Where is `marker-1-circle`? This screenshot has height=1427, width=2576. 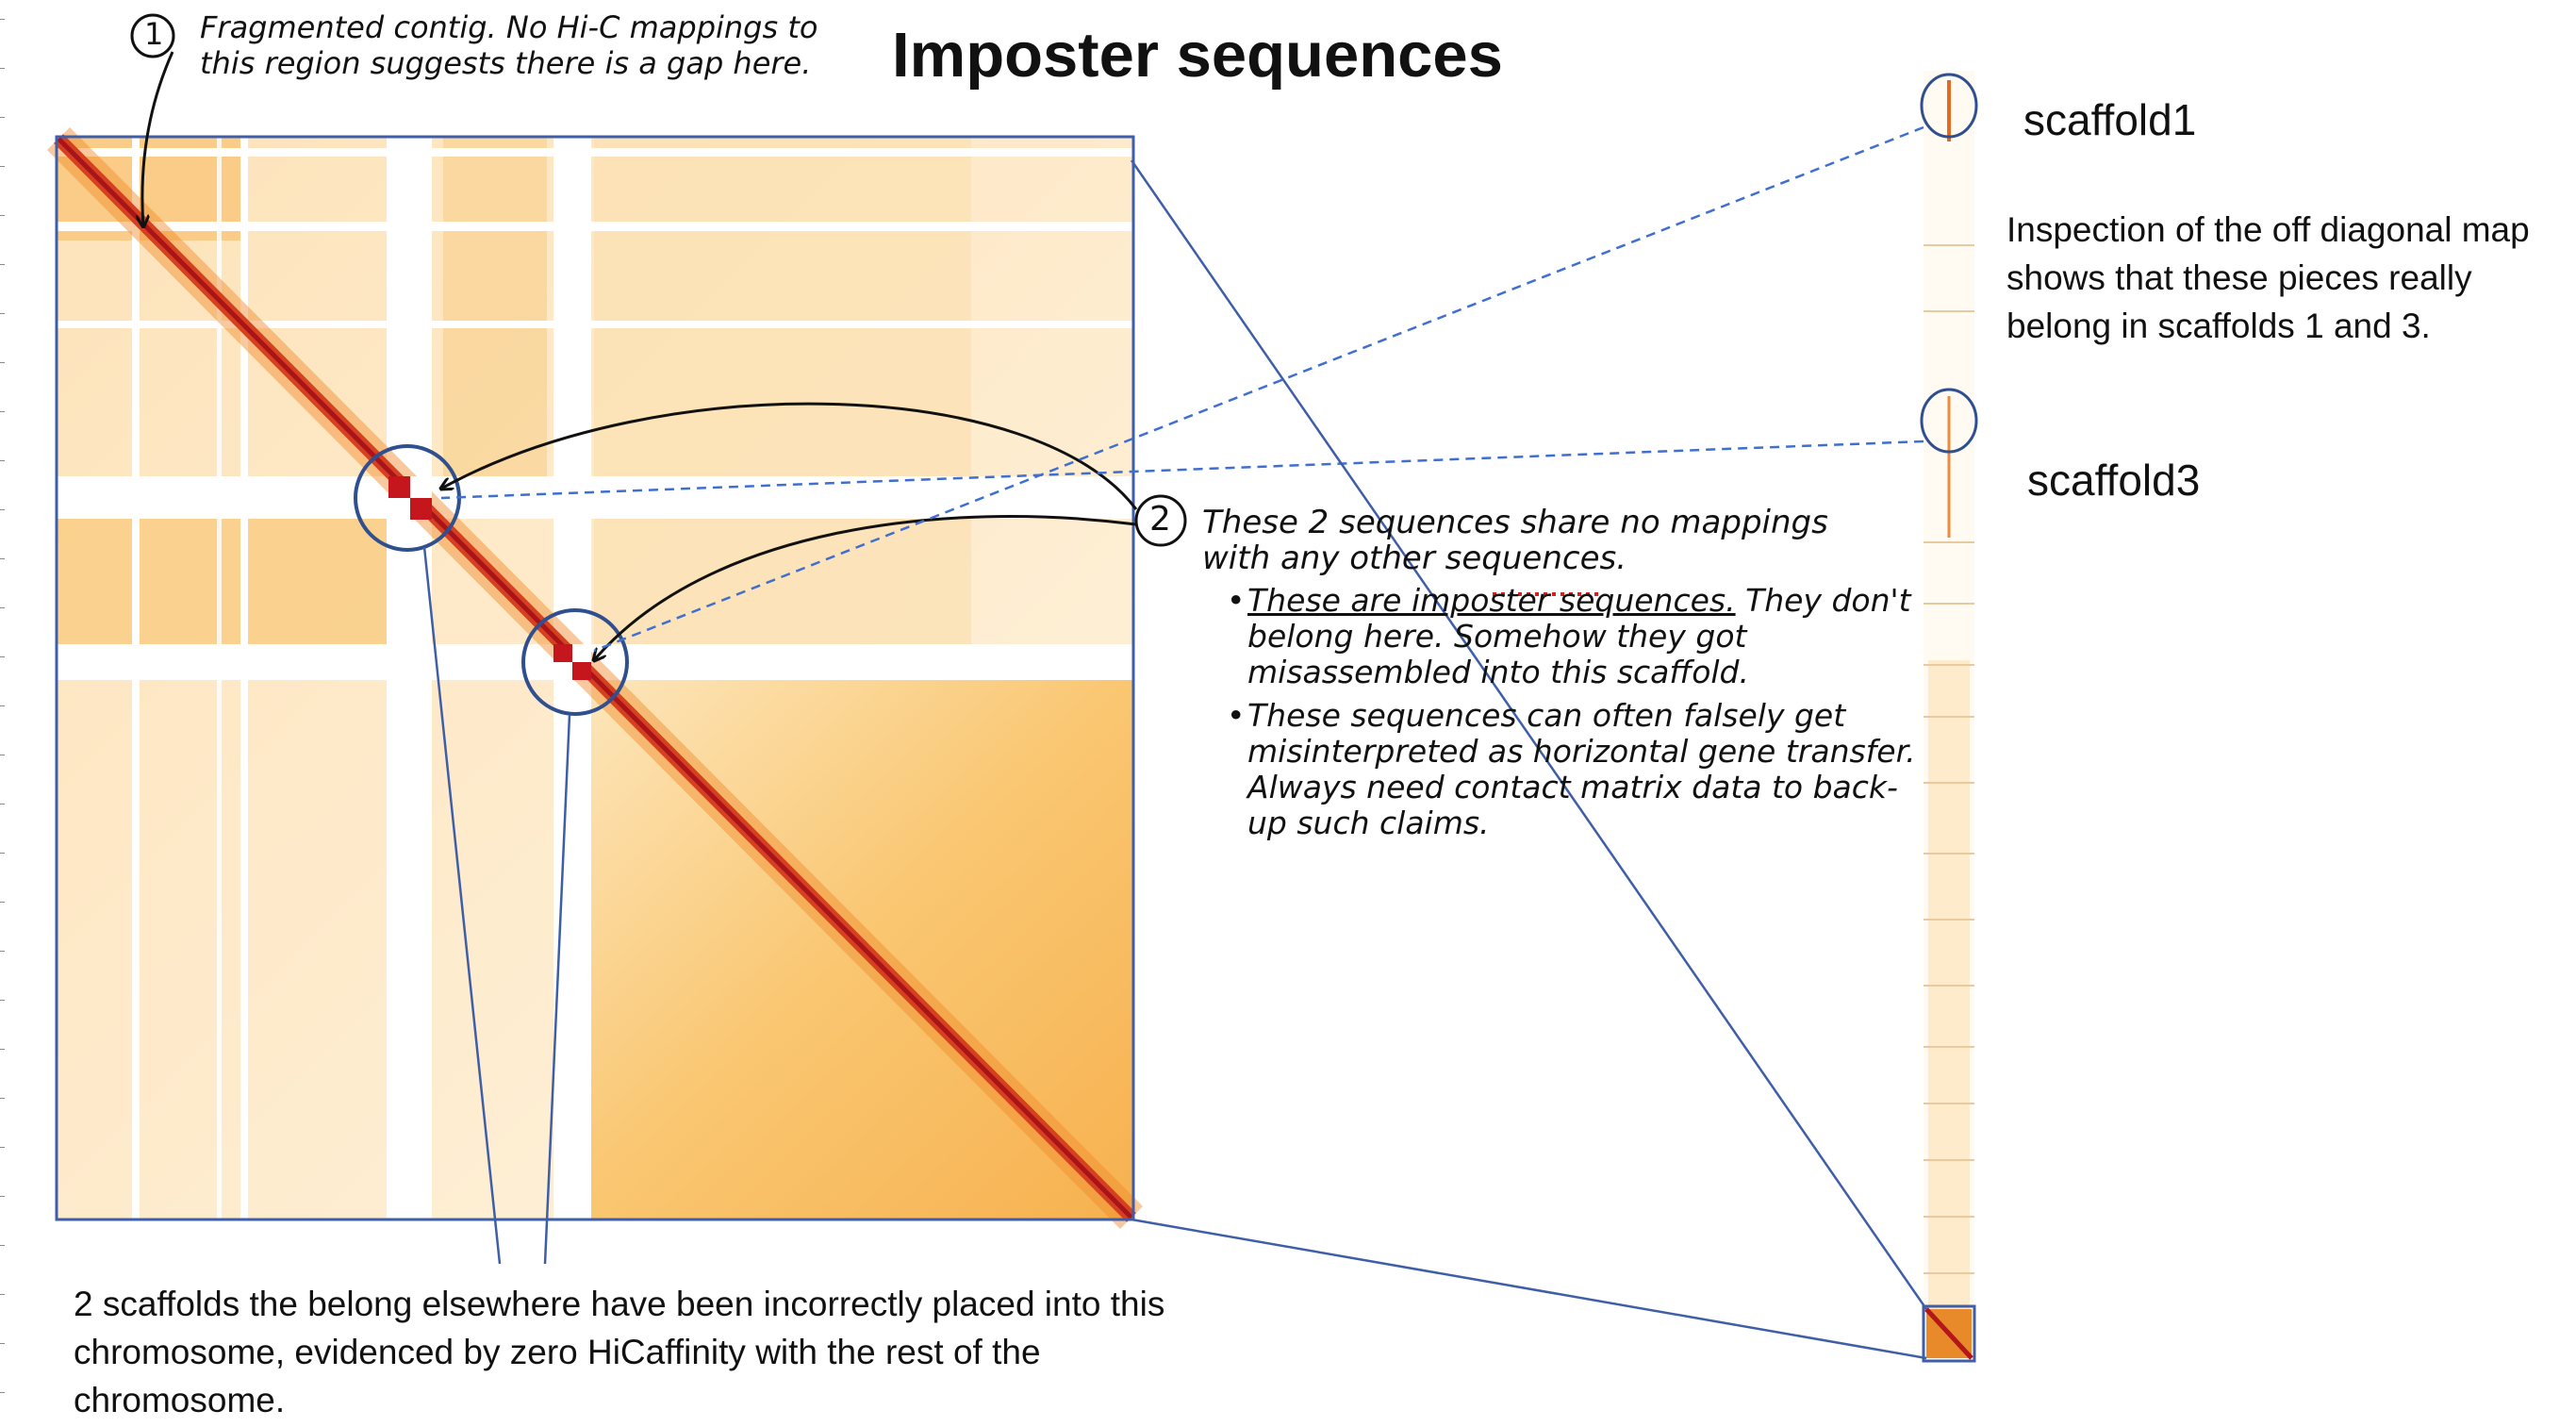
marker-1-circle is located at coordinates (152, 35).